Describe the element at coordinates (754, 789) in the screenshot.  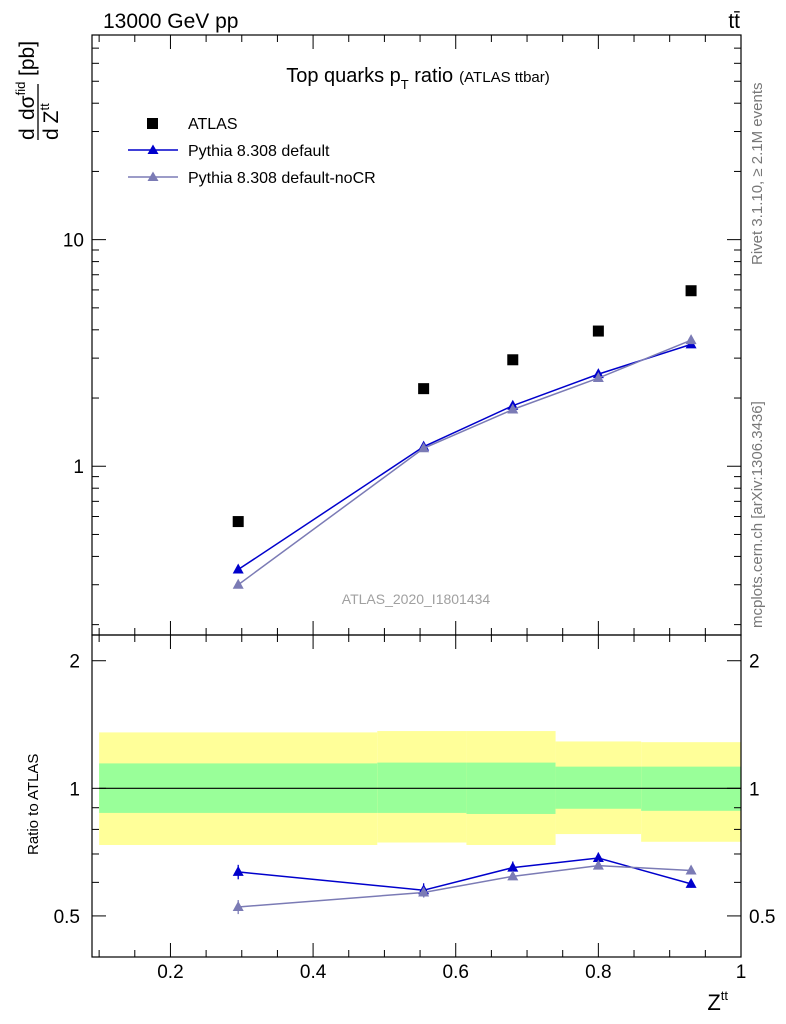
I see `ratio-y-tick-label-right: 1` at that location.